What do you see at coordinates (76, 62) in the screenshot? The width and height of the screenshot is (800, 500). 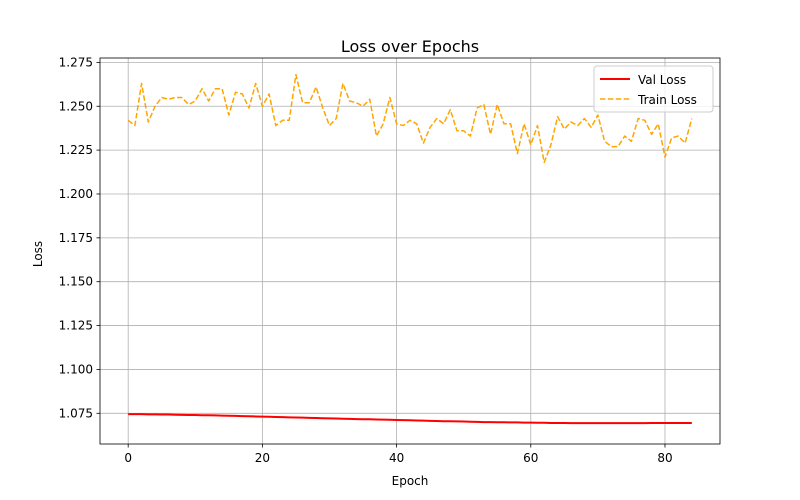 I see `y-tick-label: 1.275` at bounding box center [76, 62].